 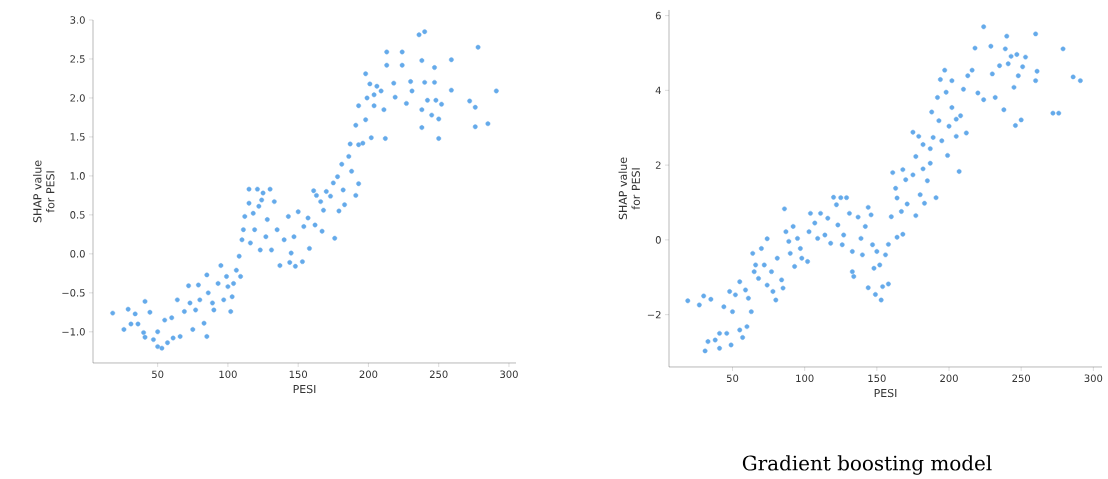 I want to click on text: Gradient boosting model, so click(x=867, y=465).